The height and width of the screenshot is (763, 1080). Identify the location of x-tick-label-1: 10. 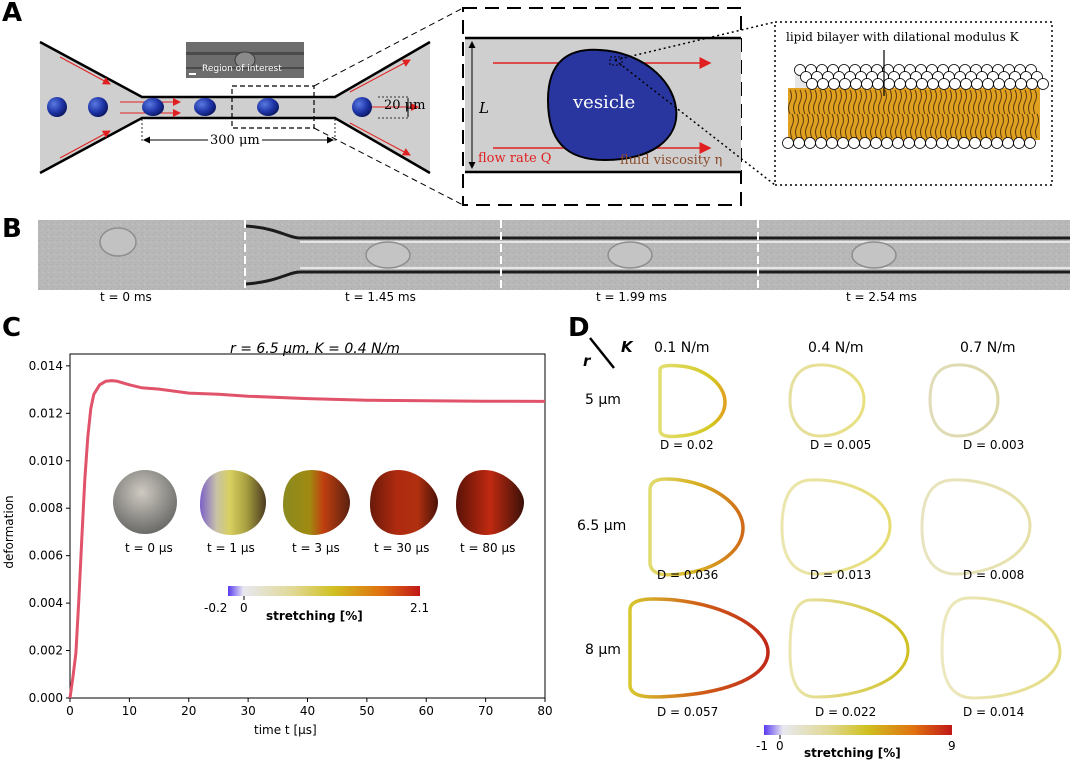
(129, 711).